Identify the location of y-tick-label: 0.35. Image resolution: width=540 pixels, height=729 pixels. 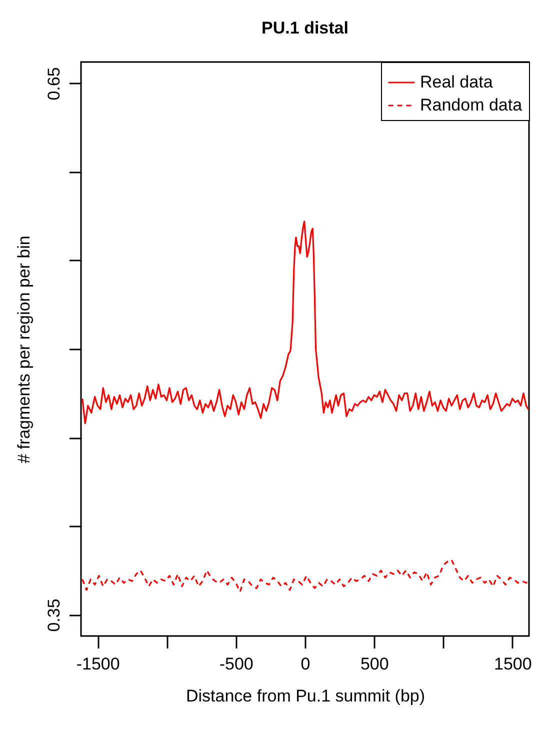
(54, 615).